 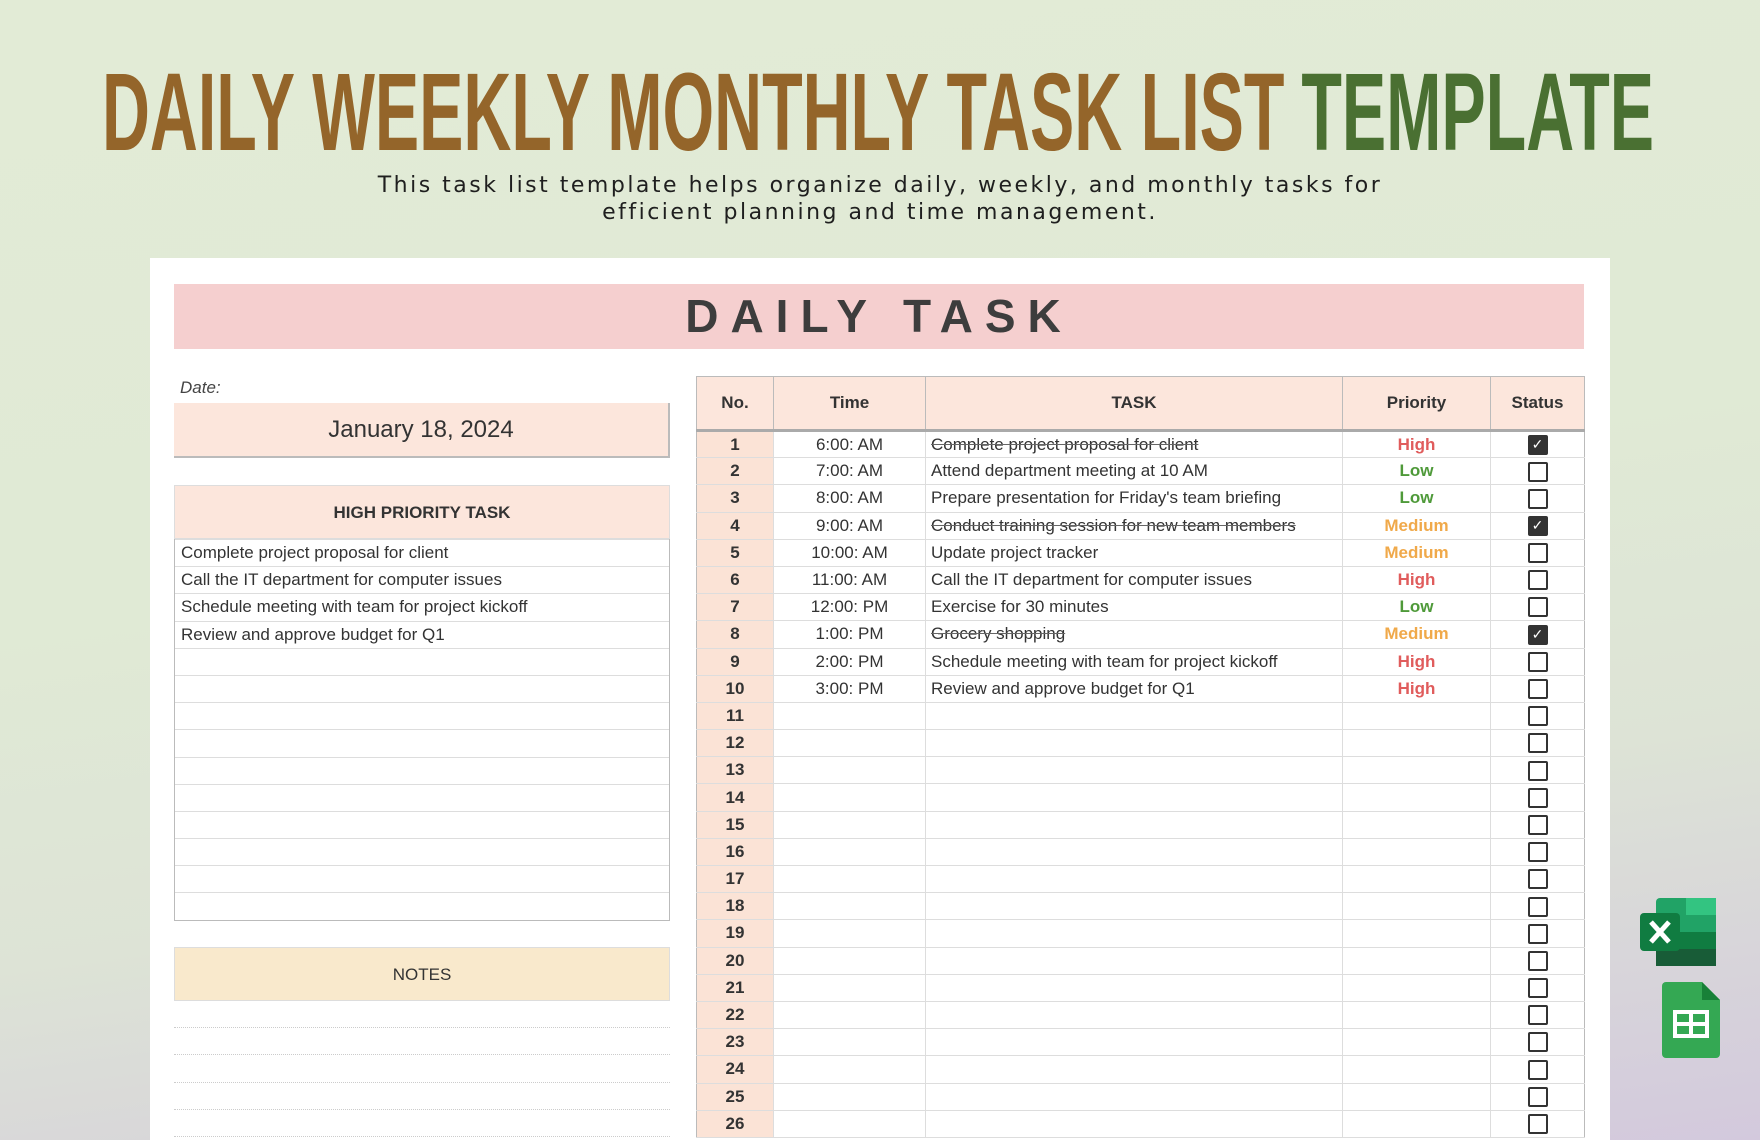 I want to click on date-field: January 18, 2024, so click(x=422, y=430).